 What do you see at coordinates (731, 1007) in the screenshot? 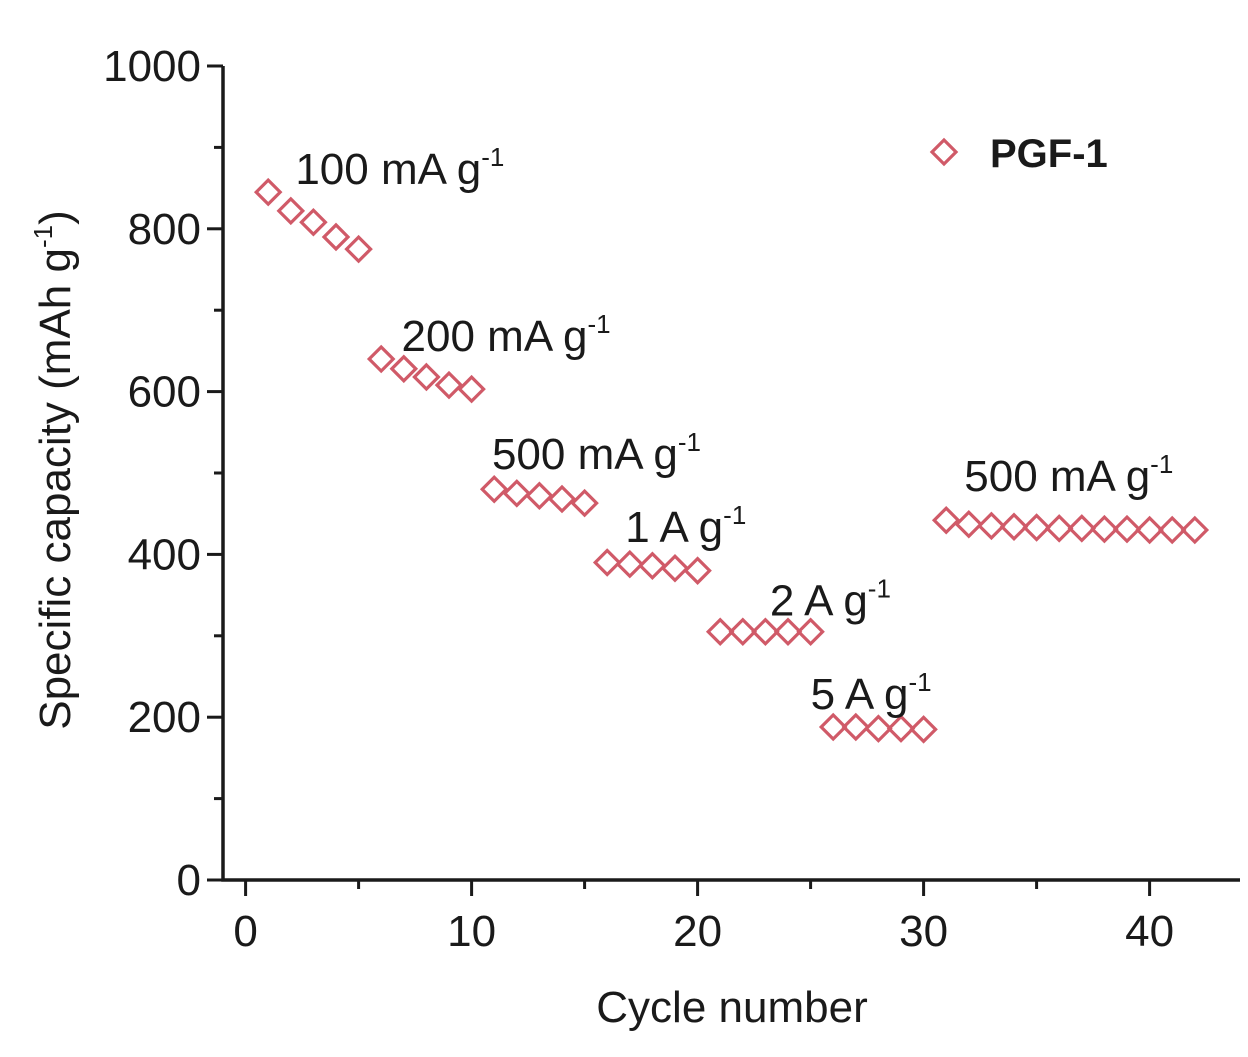
I see `x-axis-title: Cycle number` at bounding box center [731, 1007].